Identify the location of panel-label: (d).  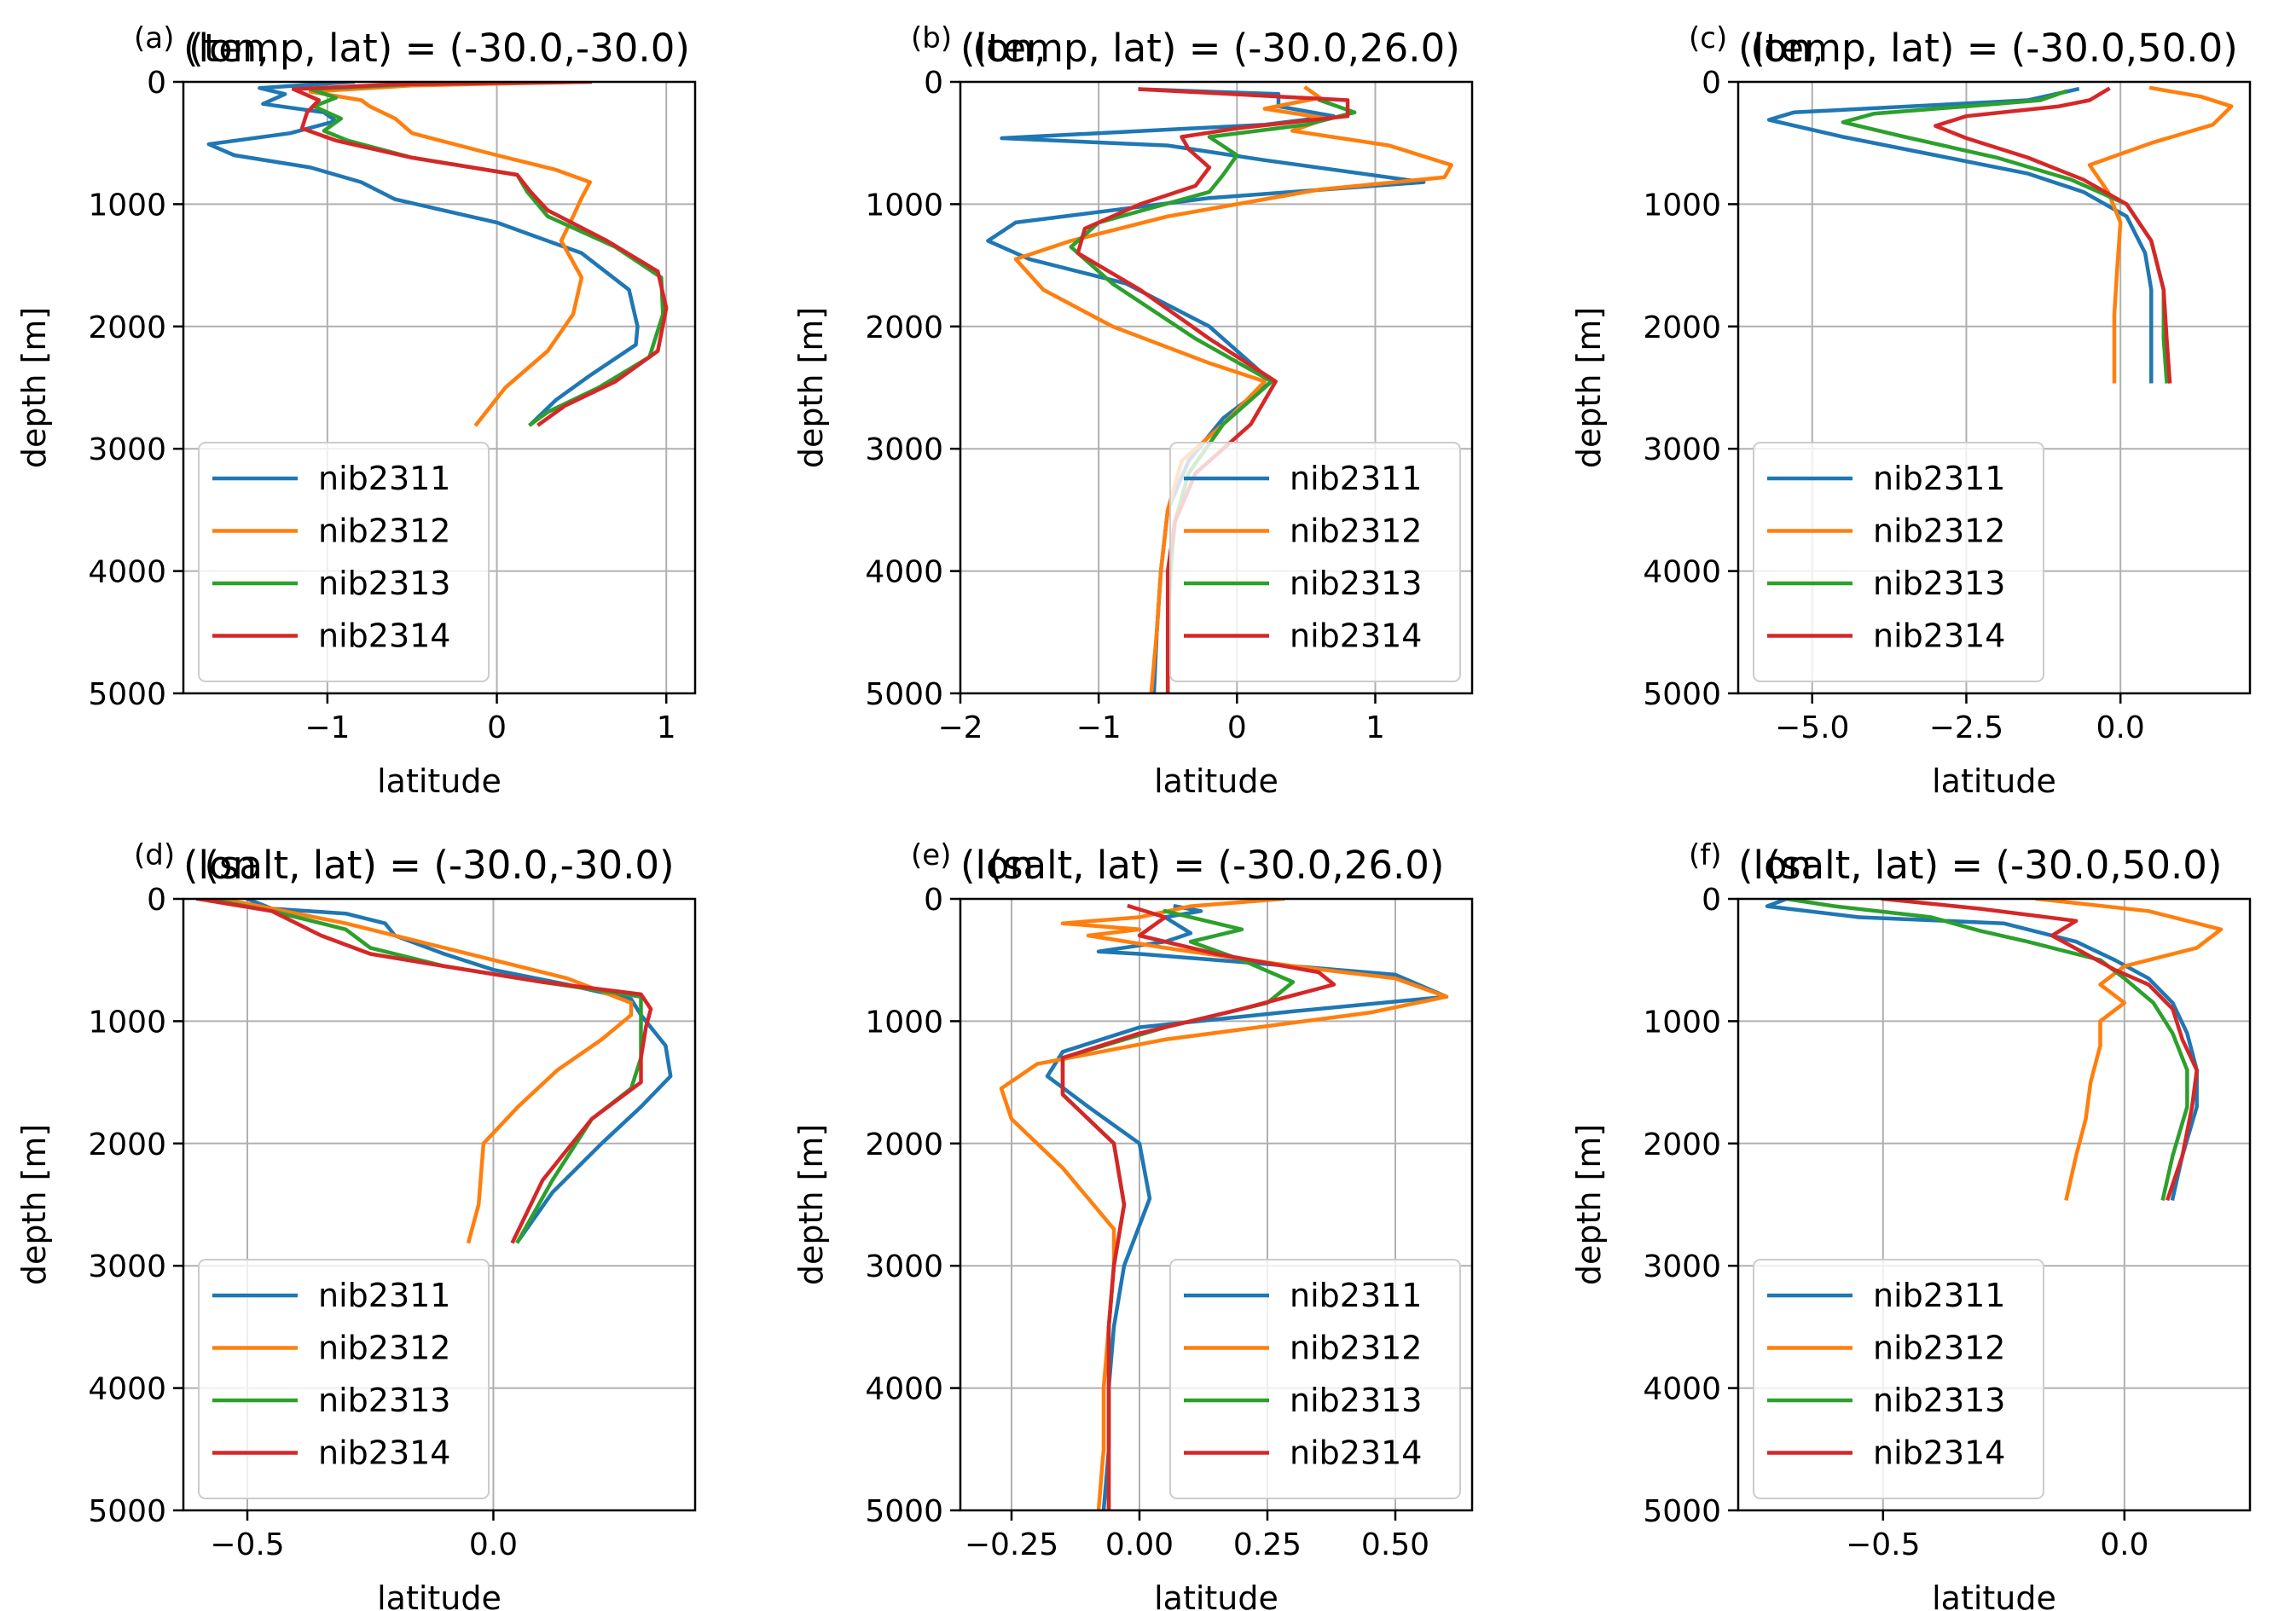
(154, 855).